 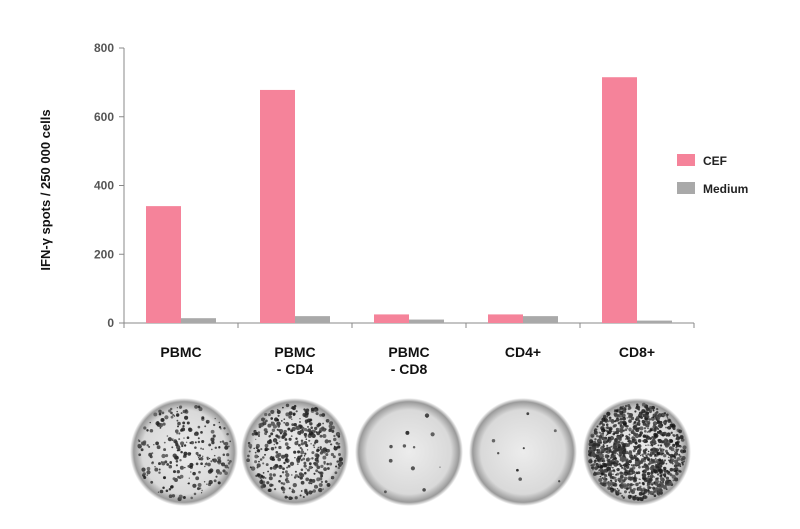 I want to click on category-label: CD4+, so click(x=523, y=352).